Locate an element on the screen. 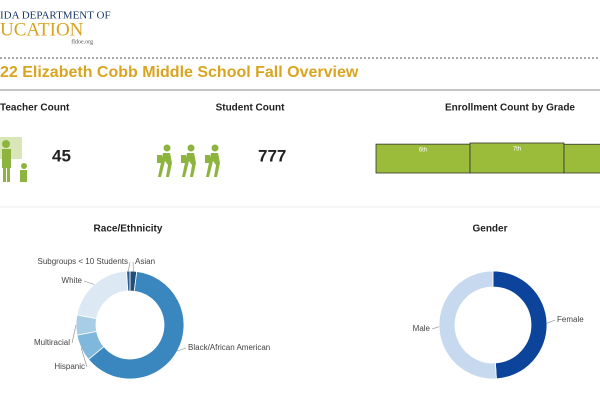 This screenshot has width=600, height=405. slice-label: White is located at coordinates (72, 280).